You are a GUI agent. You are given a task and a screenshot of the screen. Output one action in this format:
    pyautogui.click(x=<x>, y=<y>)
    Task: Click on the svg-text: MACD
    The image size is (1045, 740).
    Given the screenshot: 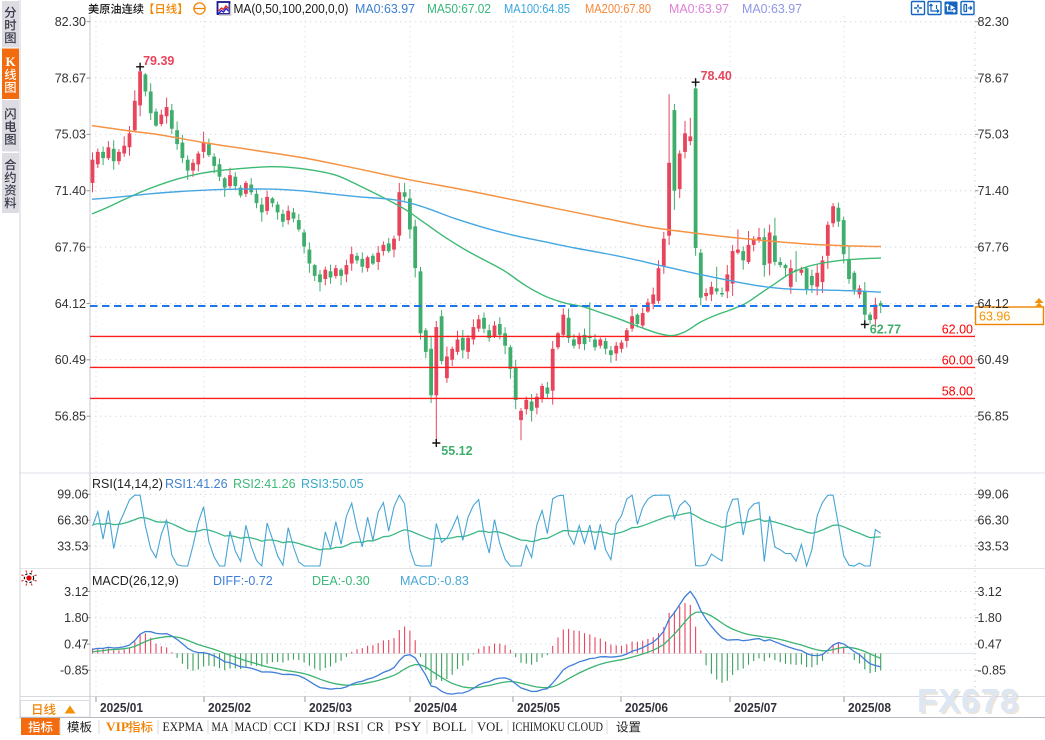 What is the action you would take?
    pyautogui.click(x=251, y=727)
    